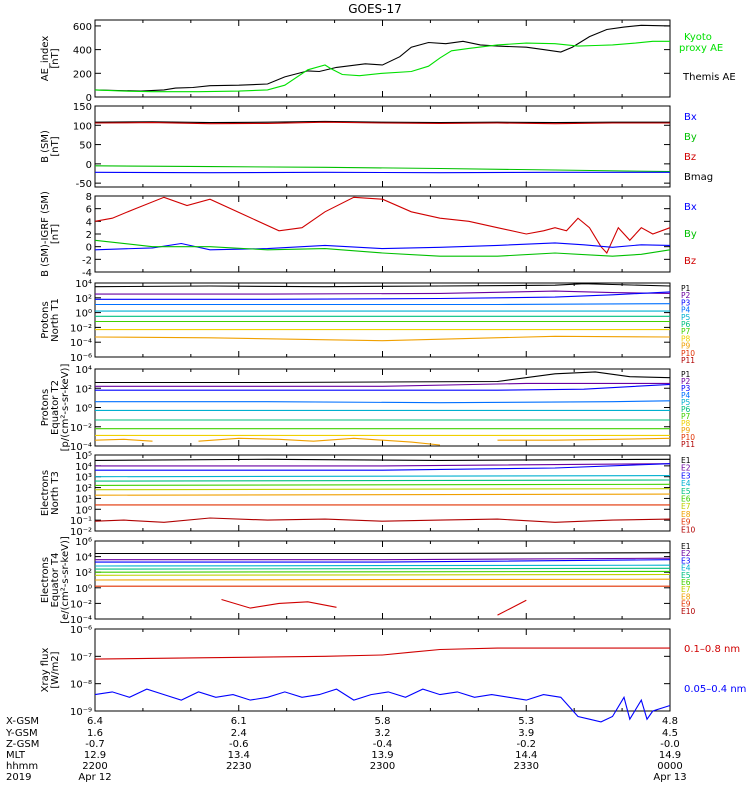 The image size is (750, 800). I want to click on legend-label: proxy AE, so click(701, 48).